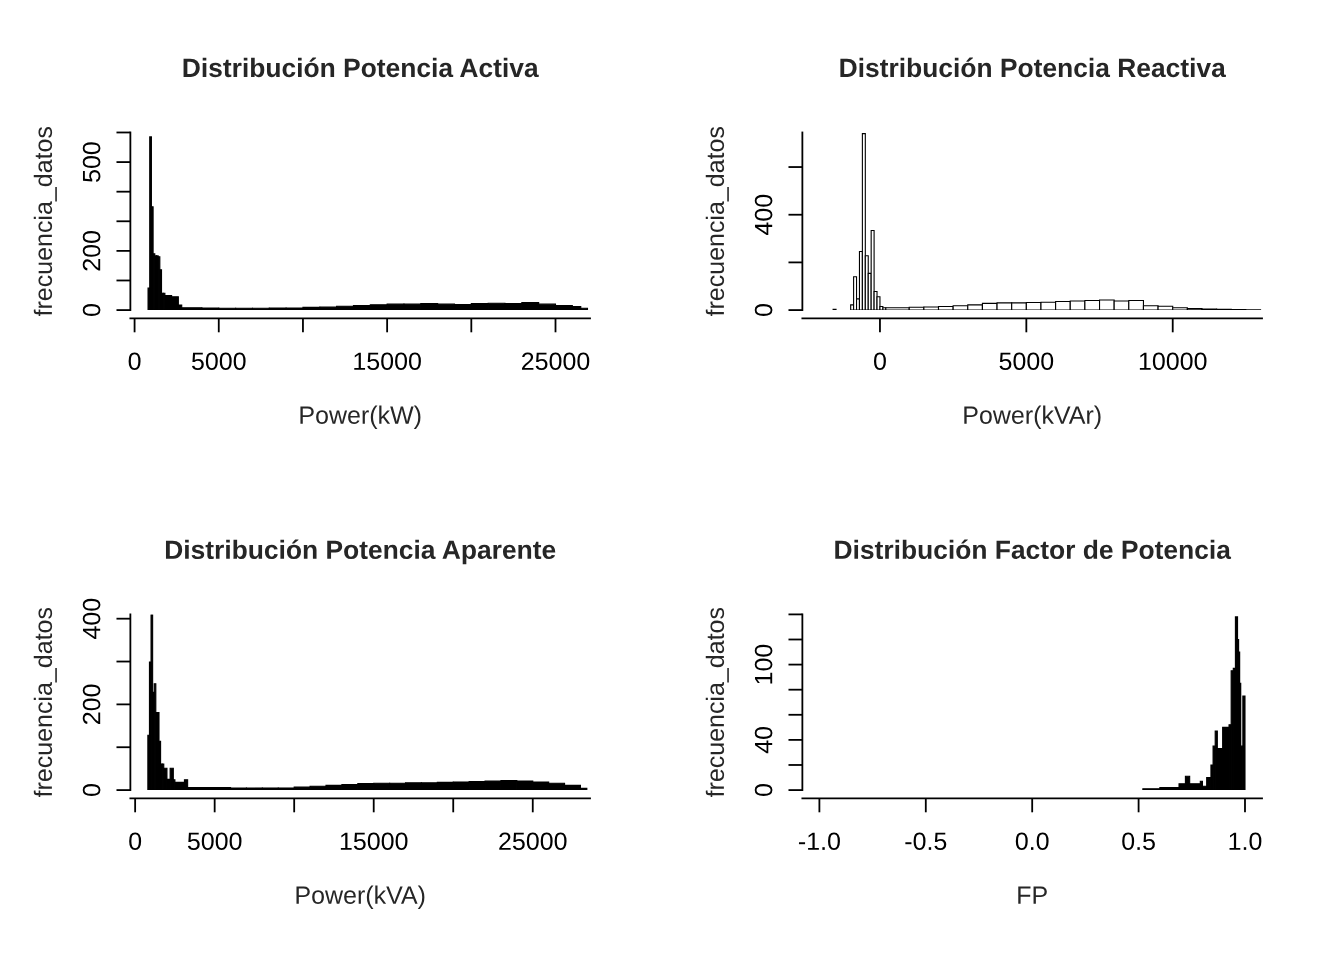  Describe the element at coordinates (1032, 895) in the screenshot. I see `x-axis-title: FP` at that location.